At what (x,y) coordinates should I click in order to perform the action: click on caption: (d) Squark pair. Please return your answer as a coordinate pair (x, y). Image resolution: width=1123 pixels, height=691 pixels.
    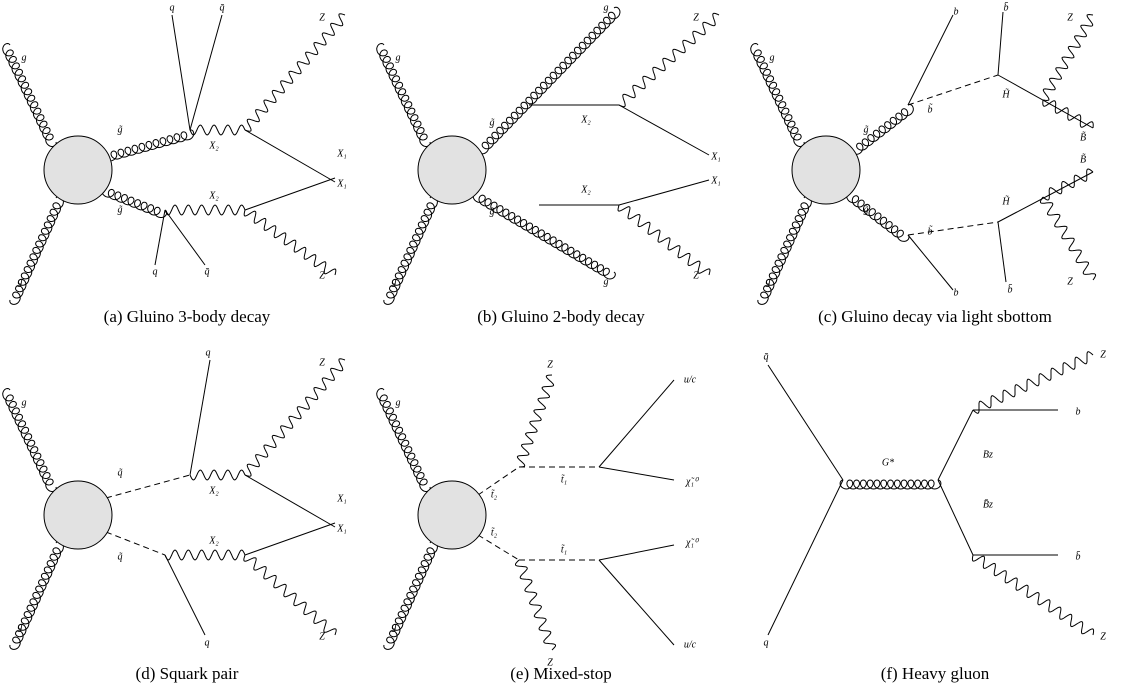
    Looking at the image, I should click on (187, 673).